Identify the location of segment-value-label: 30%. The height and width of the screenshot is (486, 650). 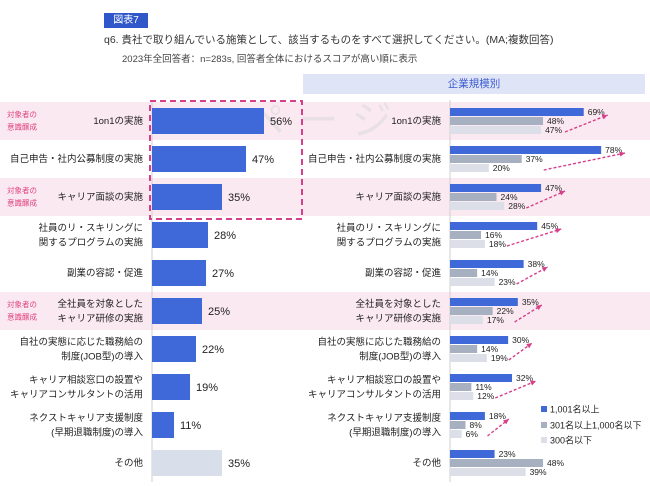
(520, 340).